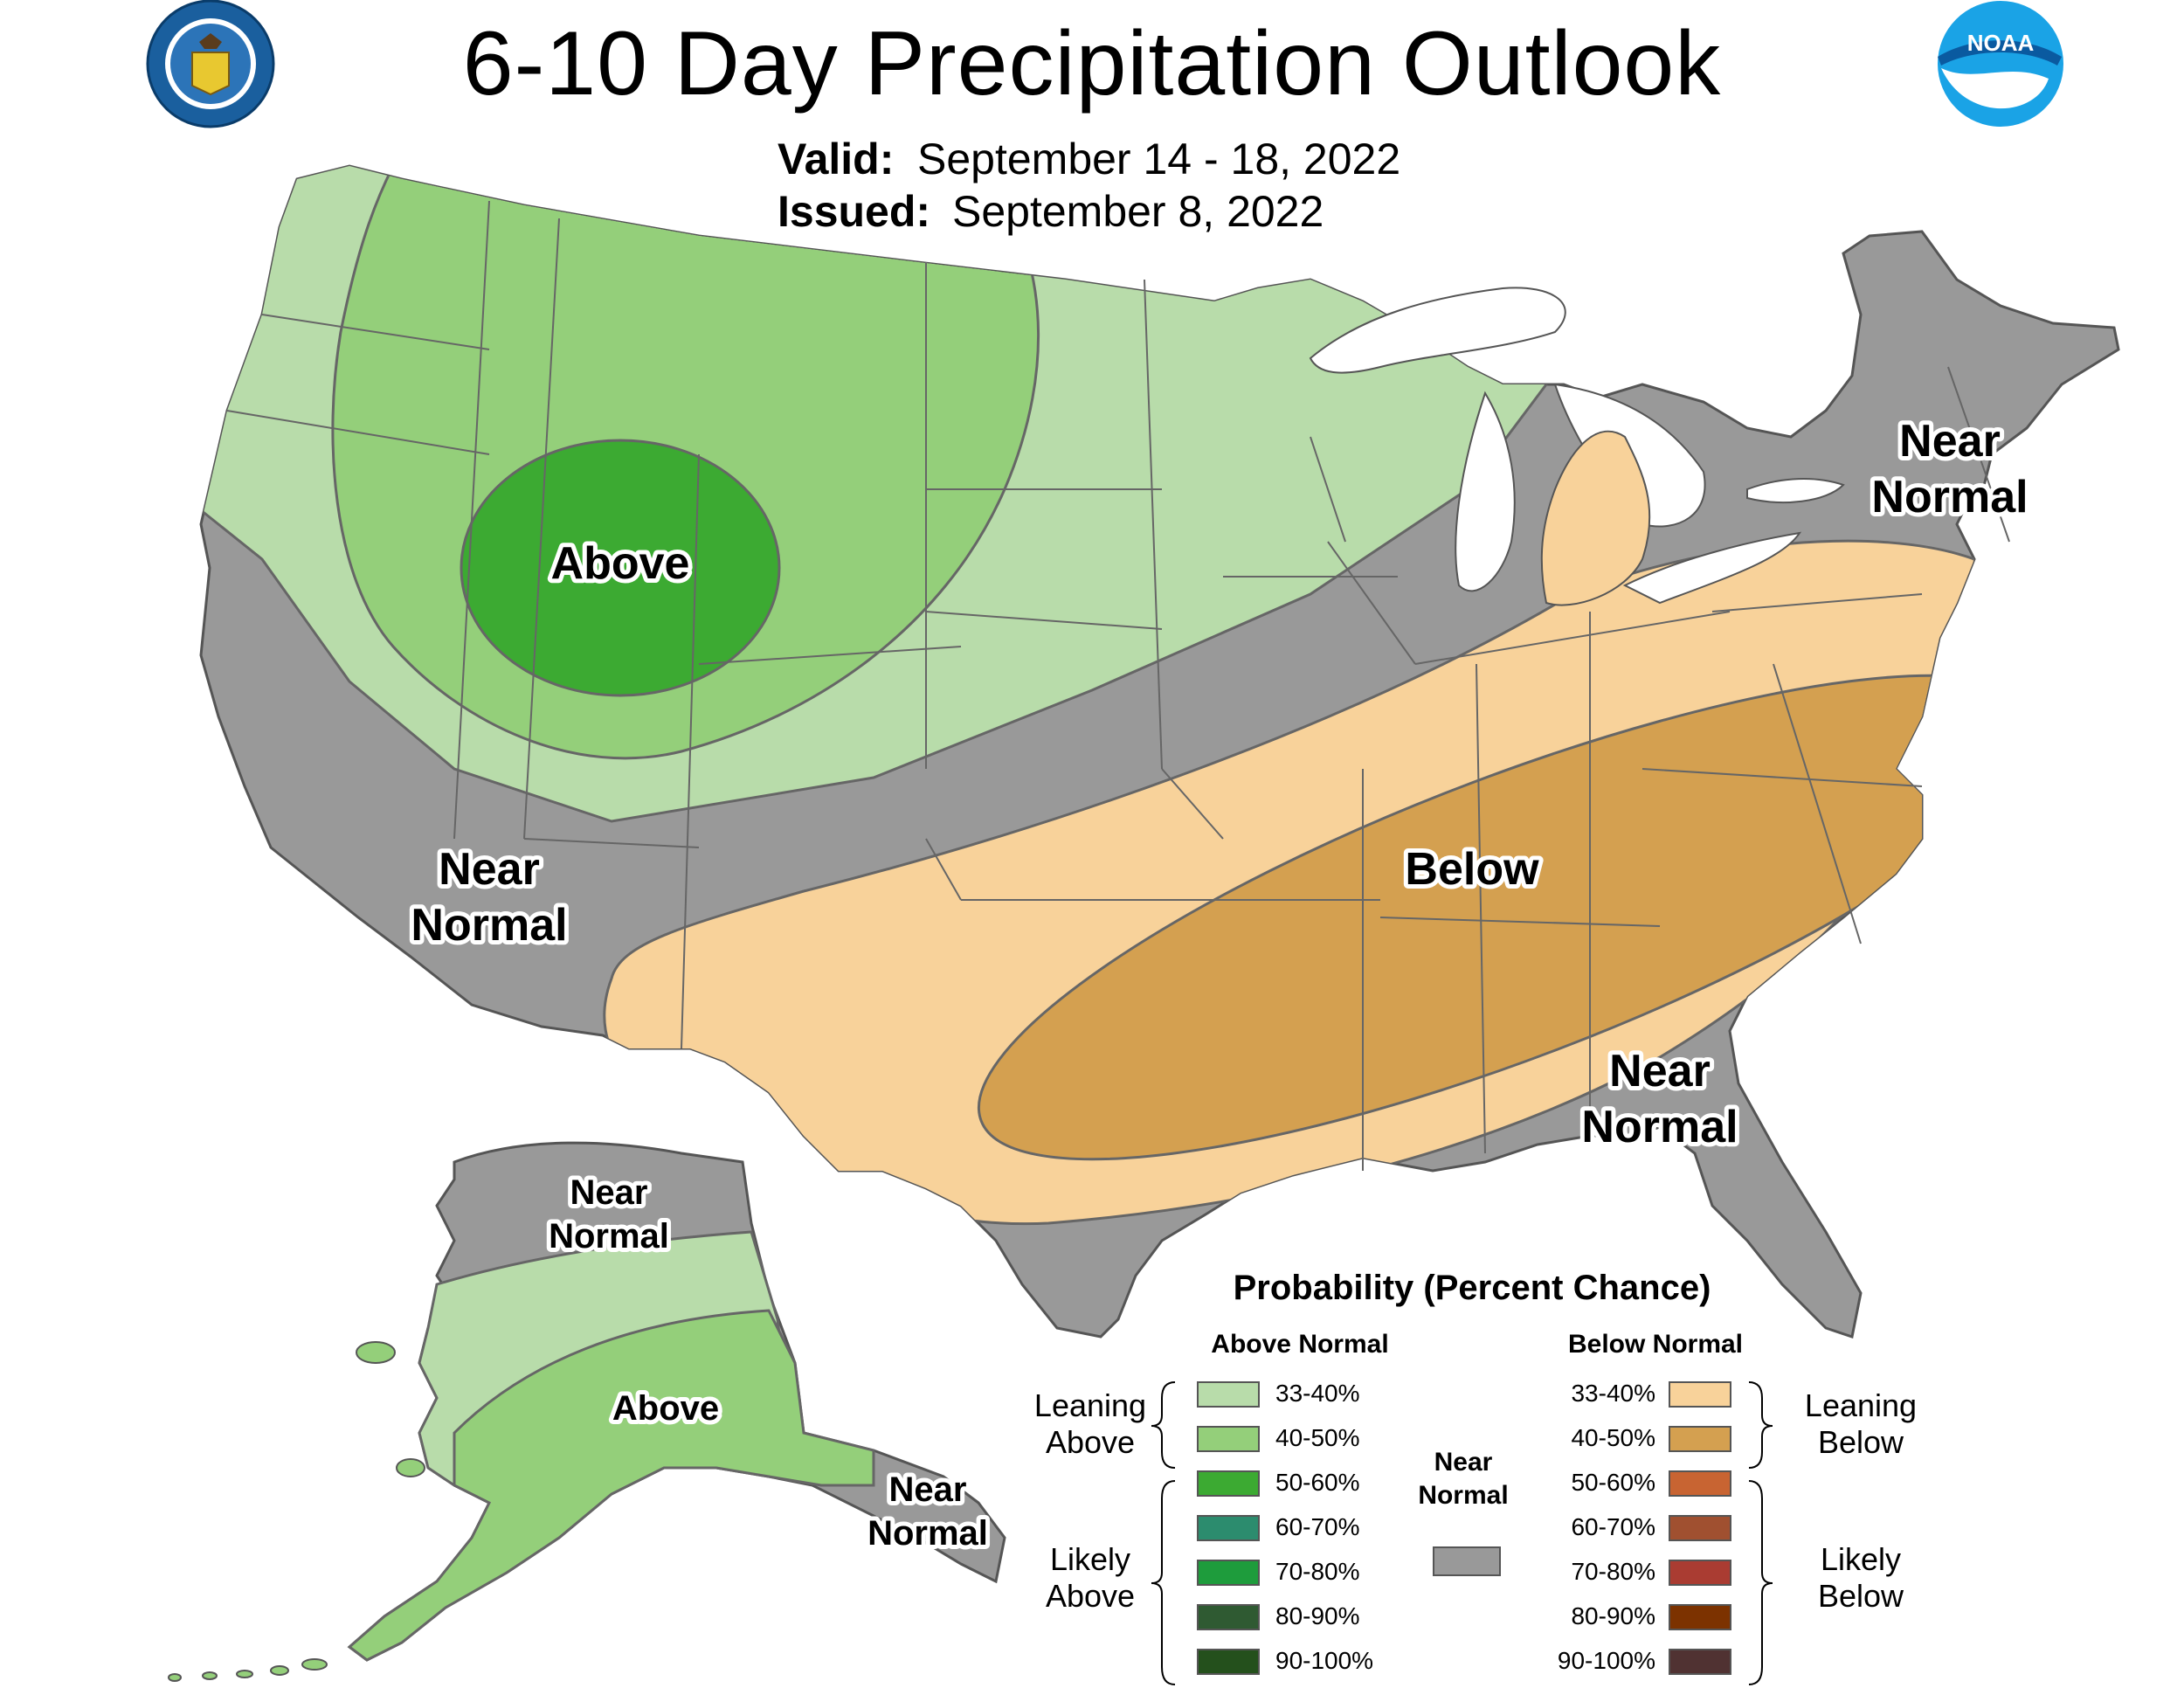 The height and width of the screenshot is (1688, 2184). Describe the element at coordinates (1613, 1615) in the screenshot. I see `legend-below-pct-label: 80-90%` at that location.